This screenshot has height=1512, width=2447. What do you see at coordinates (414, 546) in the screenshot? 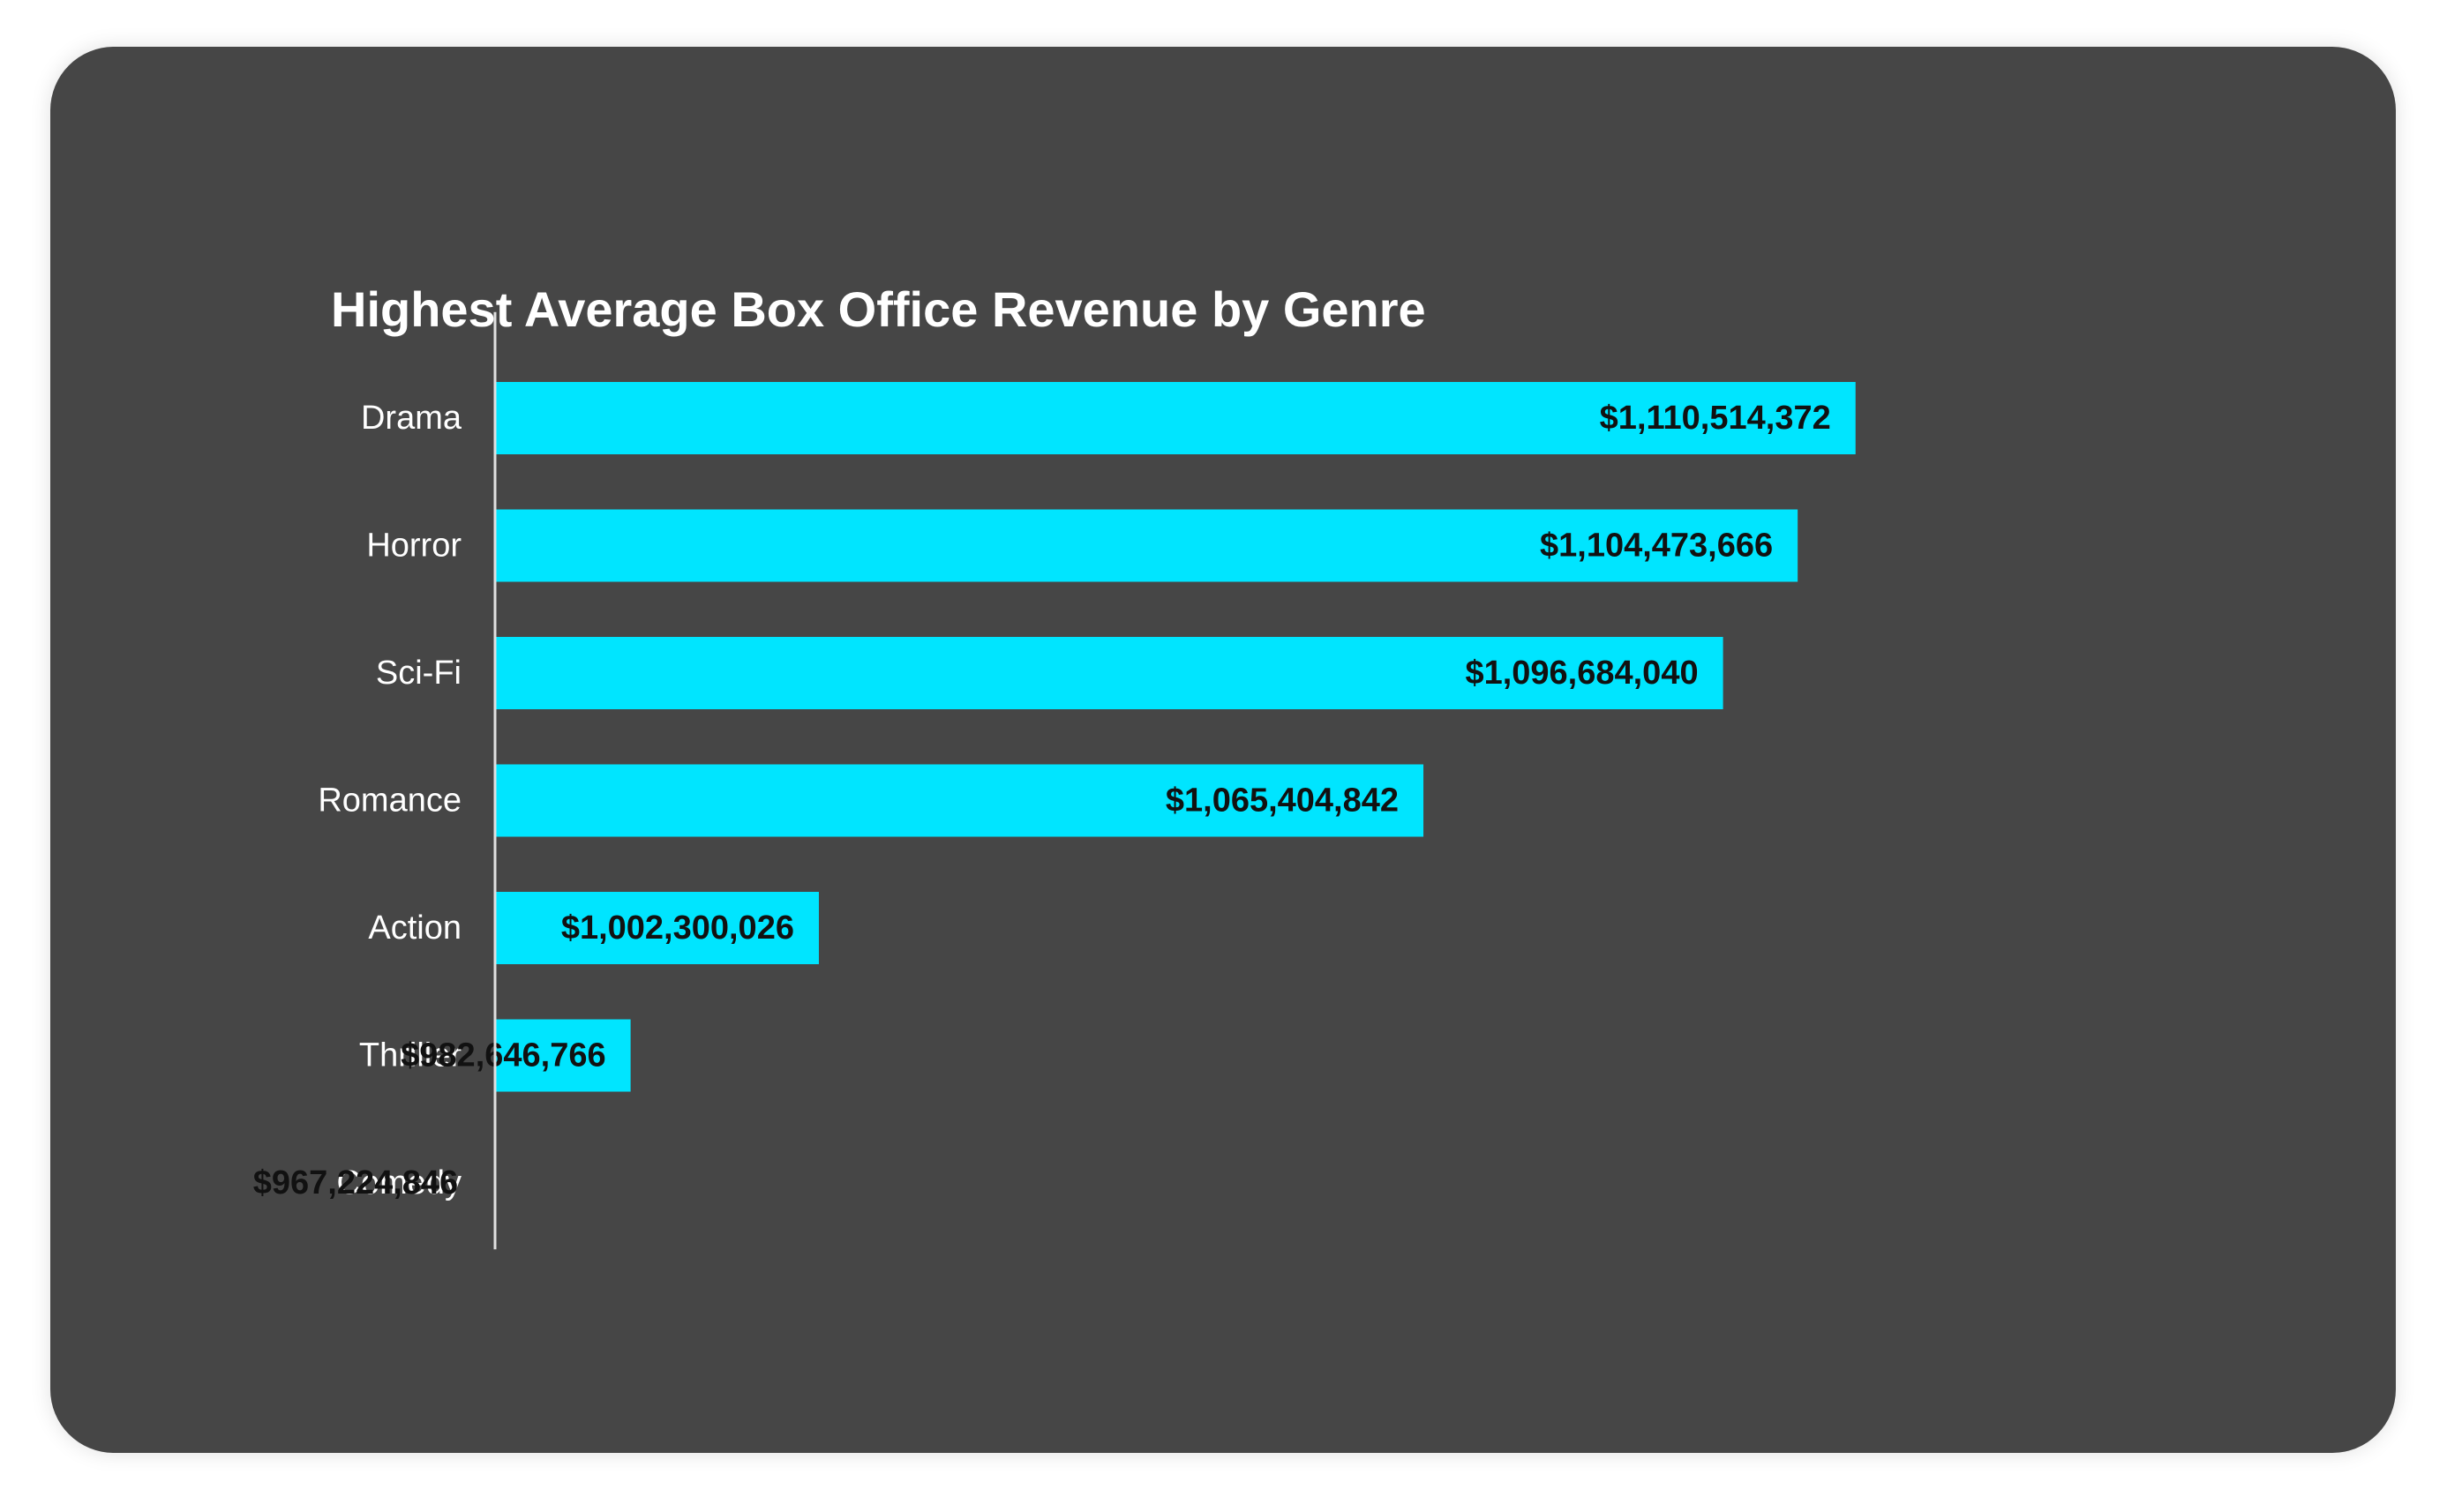
I see `category-label: Horror` at bounding box center [414, 546].